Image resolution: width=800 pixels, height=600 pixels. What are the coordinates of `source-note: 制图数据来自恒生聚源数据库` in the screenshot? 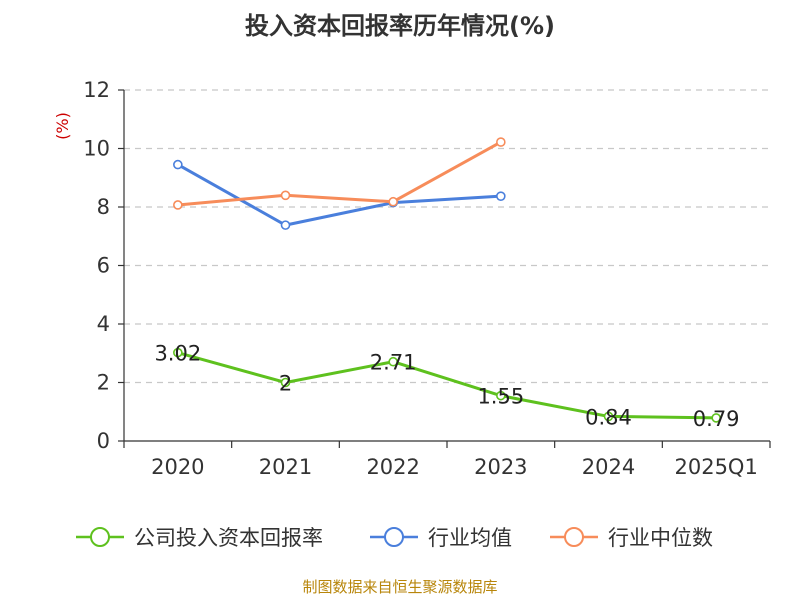 It's located at (399, 587).